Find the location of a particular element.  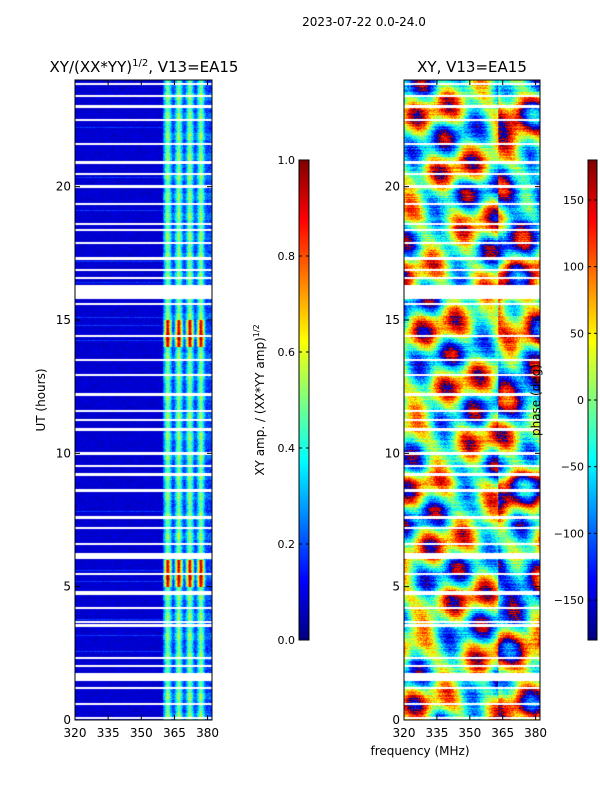

colorbar-tick-label: 150 is located at coordinates (573, 200).